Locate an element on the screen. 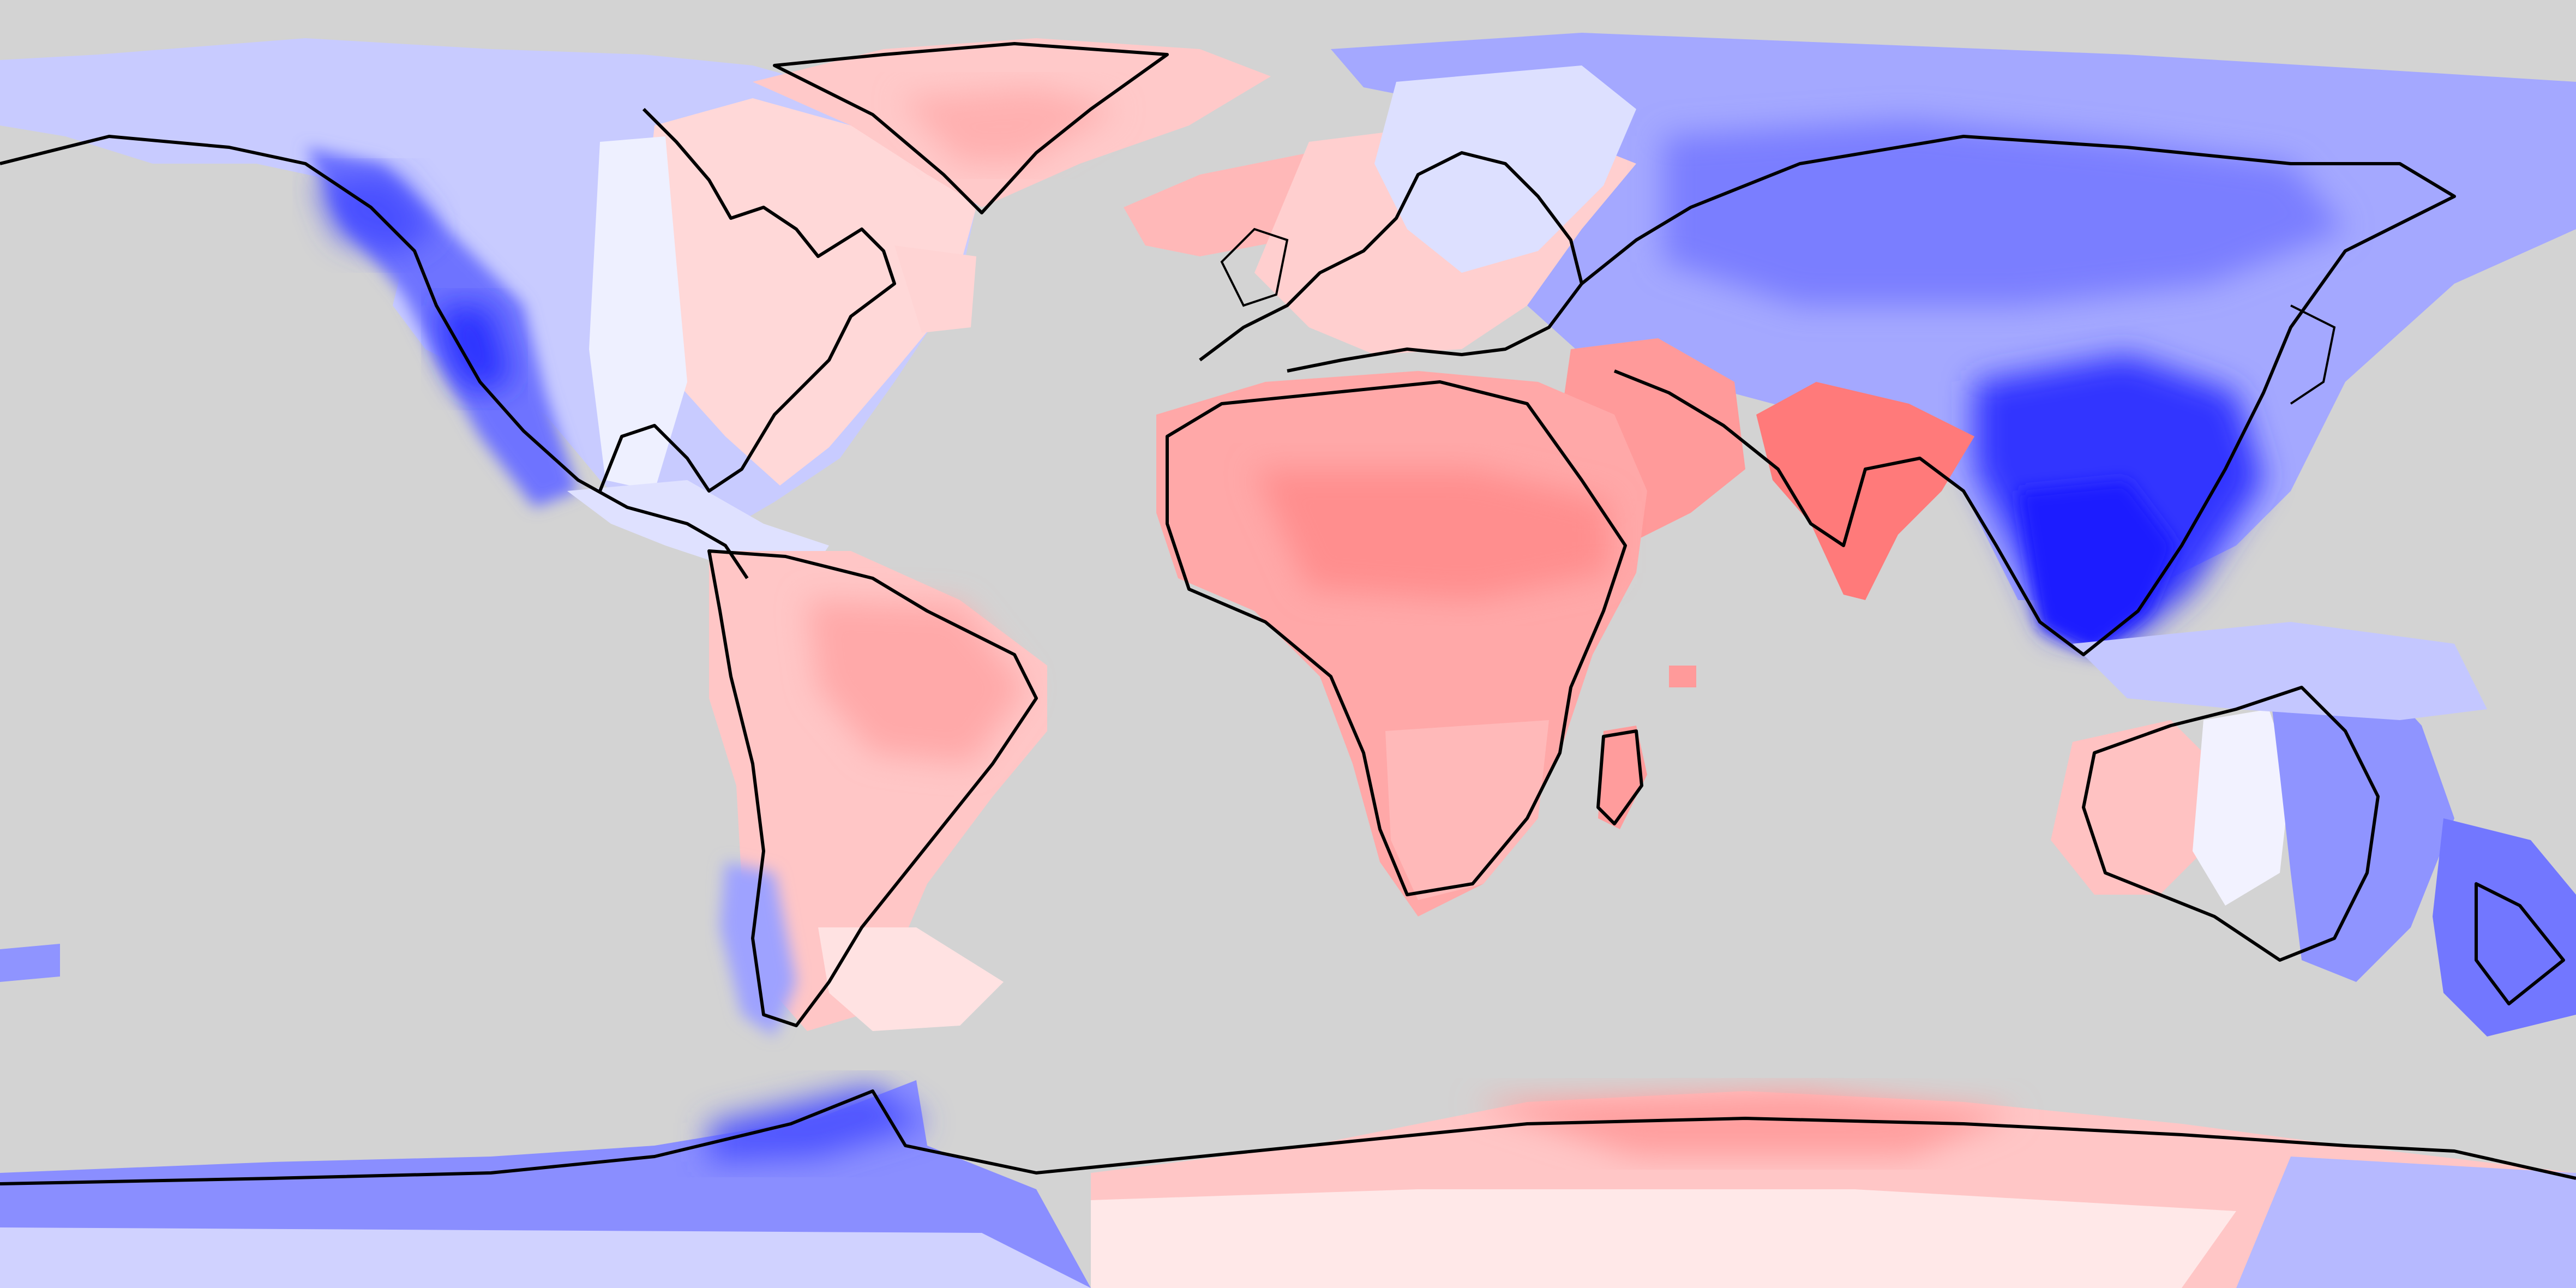 The height and width of the screenshot is (1288, 2576). region-india is located at coordinates (1865, 491).